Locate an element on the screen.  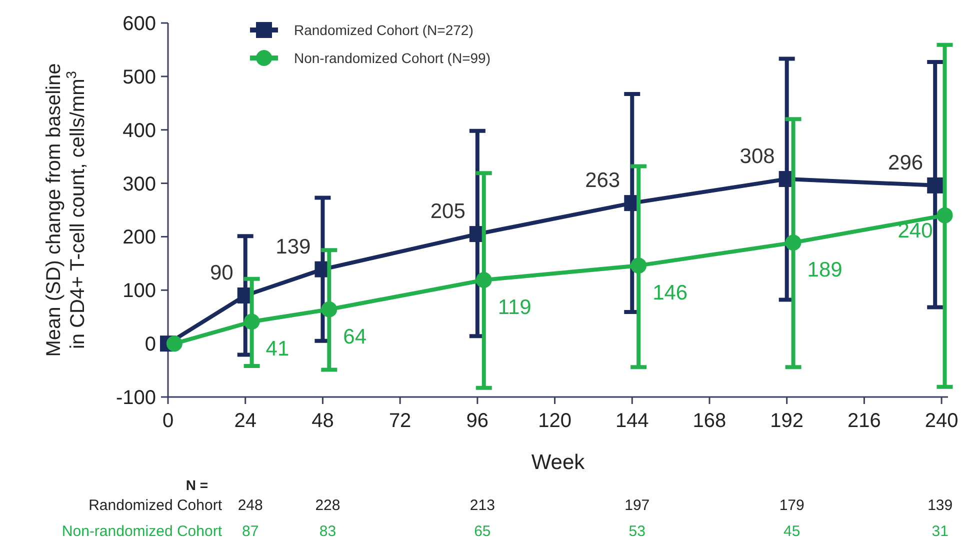
x-axis-title: Week is located at coordinates (558, 462).